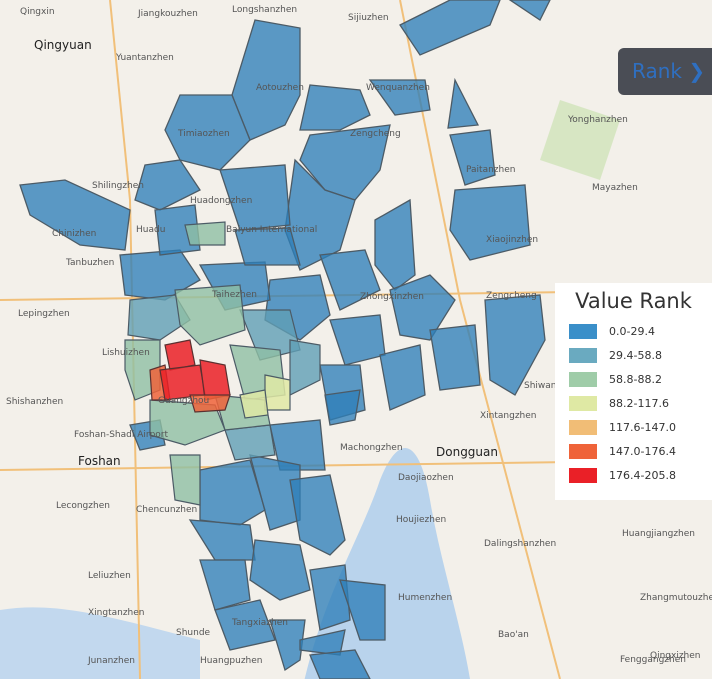 The height and width of the screenshot is (679, 712). I want to click on place-label: Huadu, so click(150, 230).